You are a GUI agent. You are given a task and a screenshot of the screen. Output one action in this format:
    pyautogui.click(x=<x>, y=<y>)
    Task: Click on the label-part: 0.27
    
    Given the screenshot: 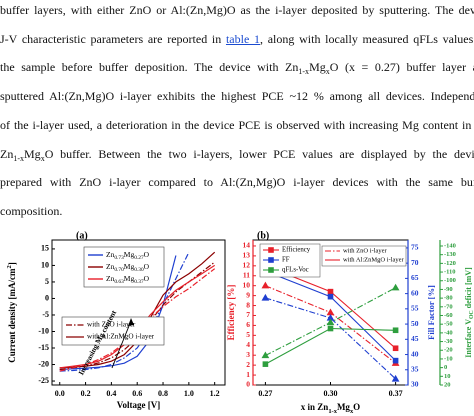 What is the action you would take?
    pyautogui.click(x=139, y=258)
    